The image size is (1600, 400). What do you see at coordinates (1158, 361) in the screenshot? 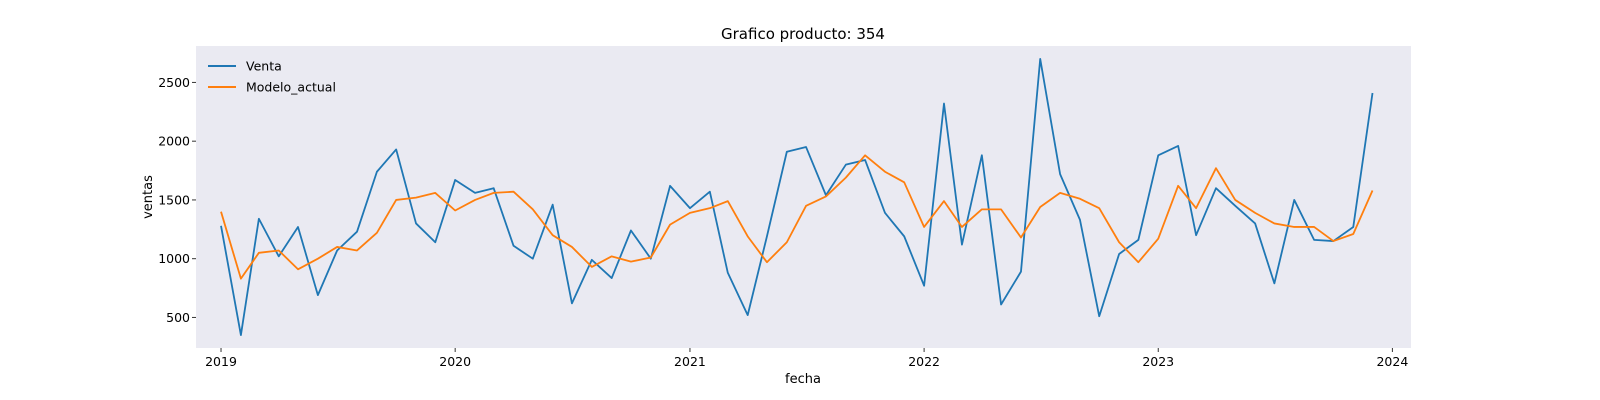
I see `x-tick-label: 2023` at bounding box center [1158, 361].